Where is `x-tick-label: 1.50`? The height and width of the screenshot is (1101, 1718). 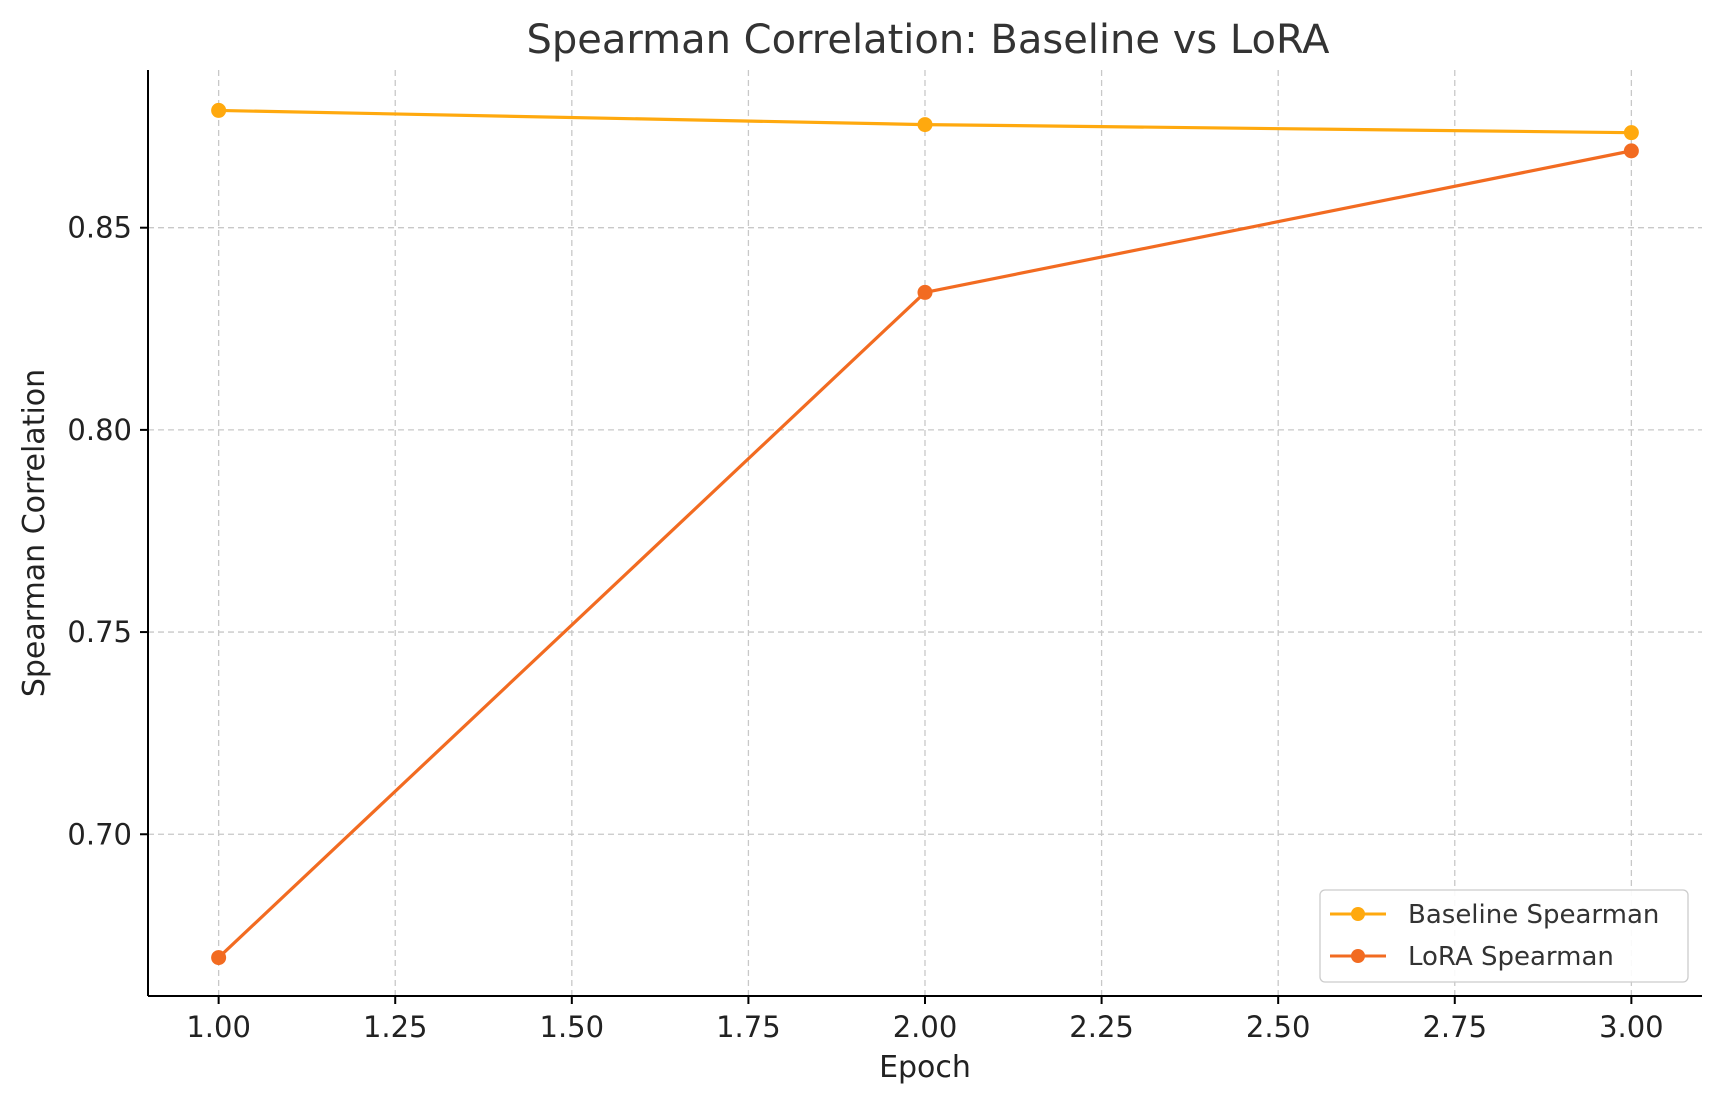
x-tick-label: 1.50 is located at coordinates (572, 1027).